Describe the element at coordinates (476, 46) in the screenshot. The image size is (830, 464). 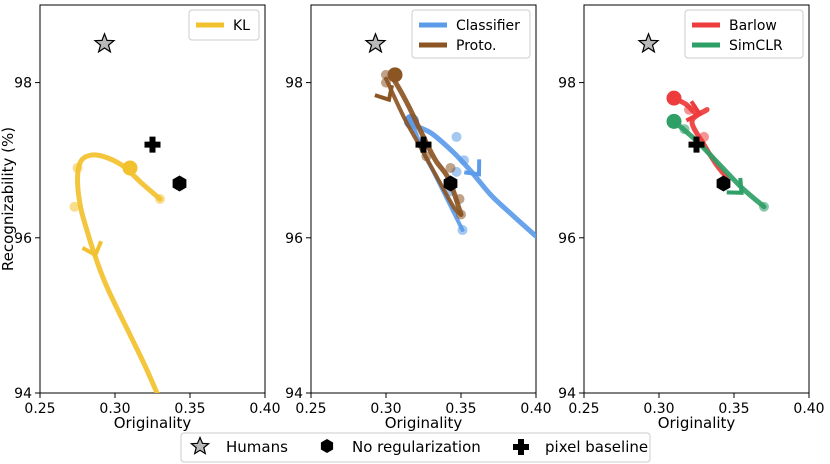
I see `legend-label: Proto.` at that location.